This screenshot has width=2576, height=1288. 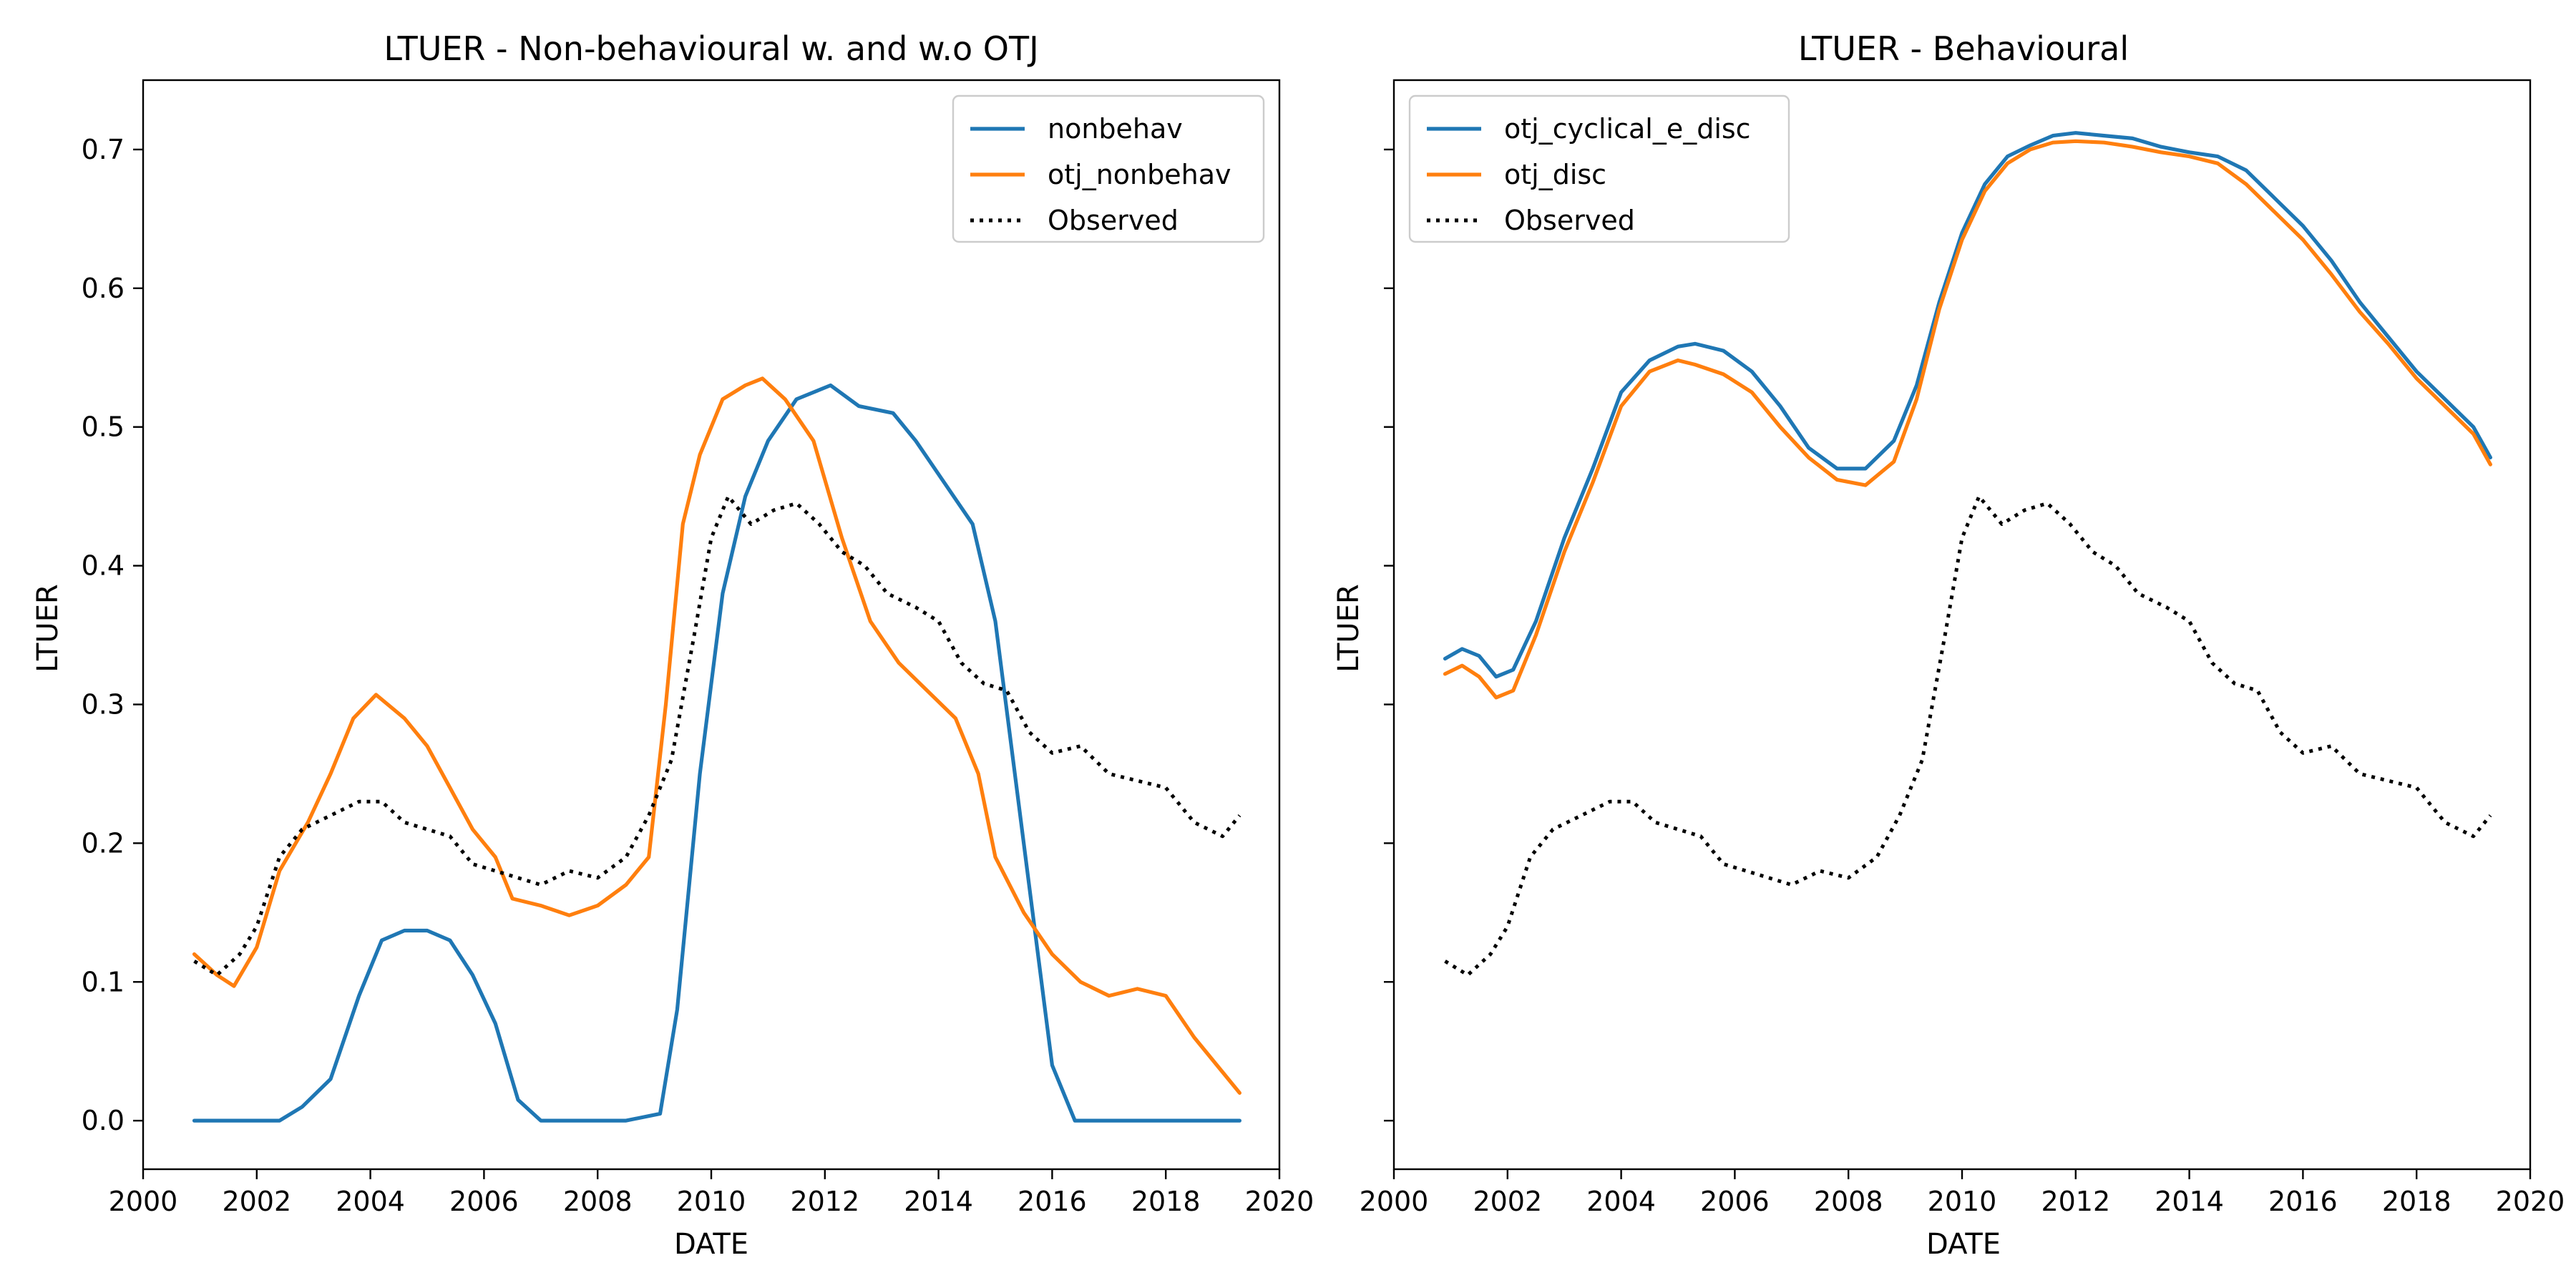 What do you see at coordinates (1555, 174) in the screenshot?
I see `legend-entry: otj_disc` at bounding box center [1555, 174].